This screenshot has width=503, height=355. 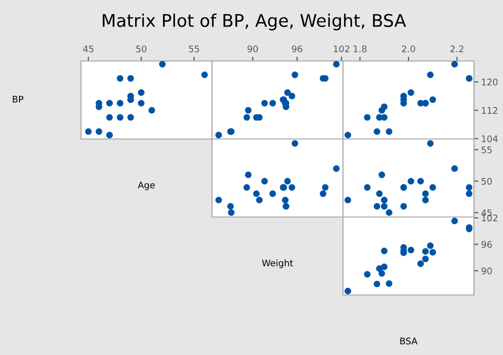 I want to click on x-tick-label: 2.2, so click(x=457, y=48).